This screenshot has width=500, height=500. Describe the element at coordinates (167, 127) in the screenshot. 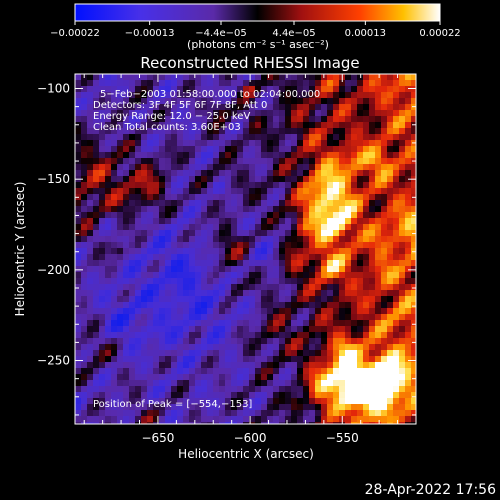

I see `annotation-counts: Clean Total counts: 3.60E+03` at that location.